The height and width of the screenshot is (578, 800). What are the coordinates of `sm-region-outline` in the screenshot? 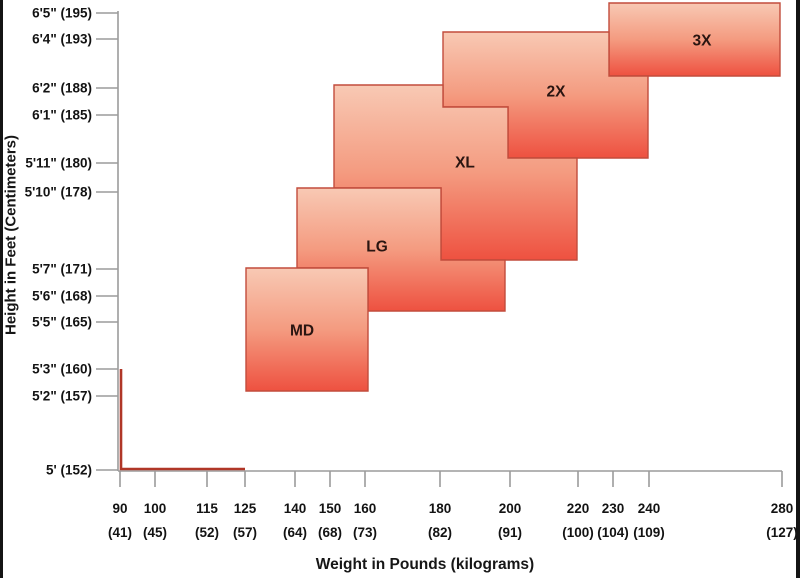 It's located at (182, 420).